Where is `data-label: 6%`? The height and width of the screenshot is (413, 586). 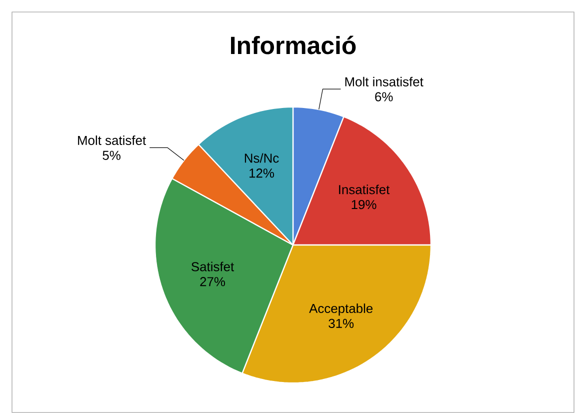
data-label: 6% is located at coordinates (384, 97).